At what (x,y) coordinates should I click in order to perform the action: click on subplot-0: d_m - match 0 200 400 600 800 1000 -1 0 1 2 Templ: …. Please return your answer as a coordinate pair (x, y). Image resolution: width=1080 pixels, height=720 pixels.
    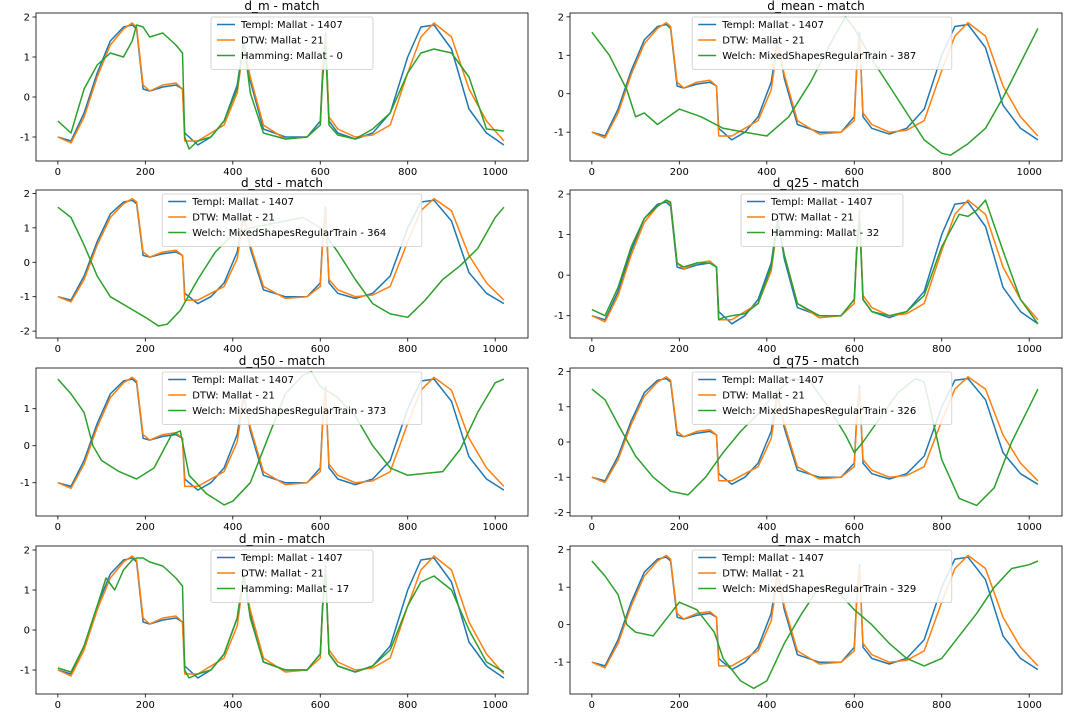
    Looking at the image, I should click on (274, 89).